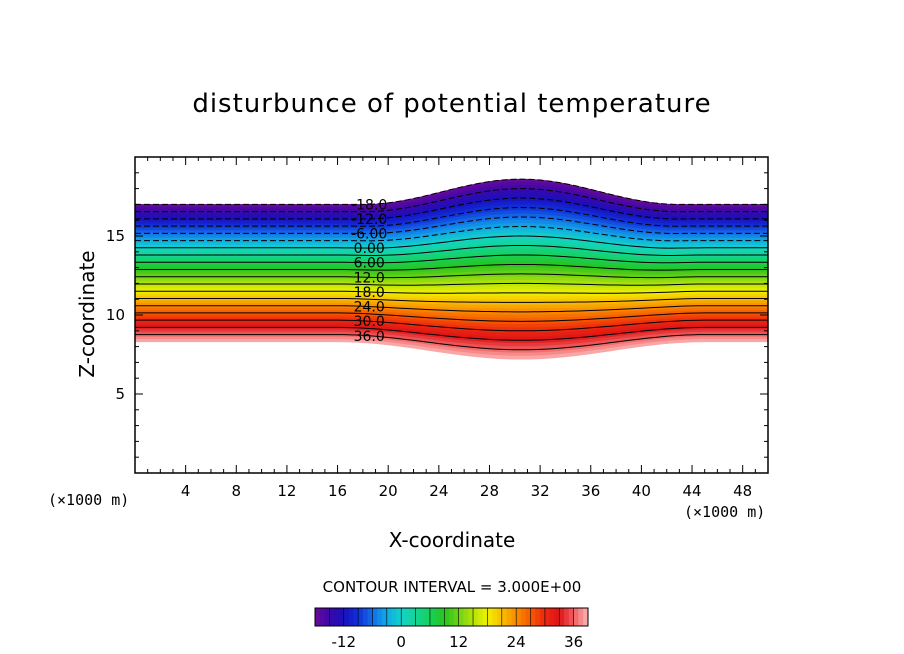 Image resolution: width=904 pixels, height=654 pixels. What do you see at coordinates (438, 491) in the screenshot?
I see `x-tick-label: 24` at bounding box center [438, 491].